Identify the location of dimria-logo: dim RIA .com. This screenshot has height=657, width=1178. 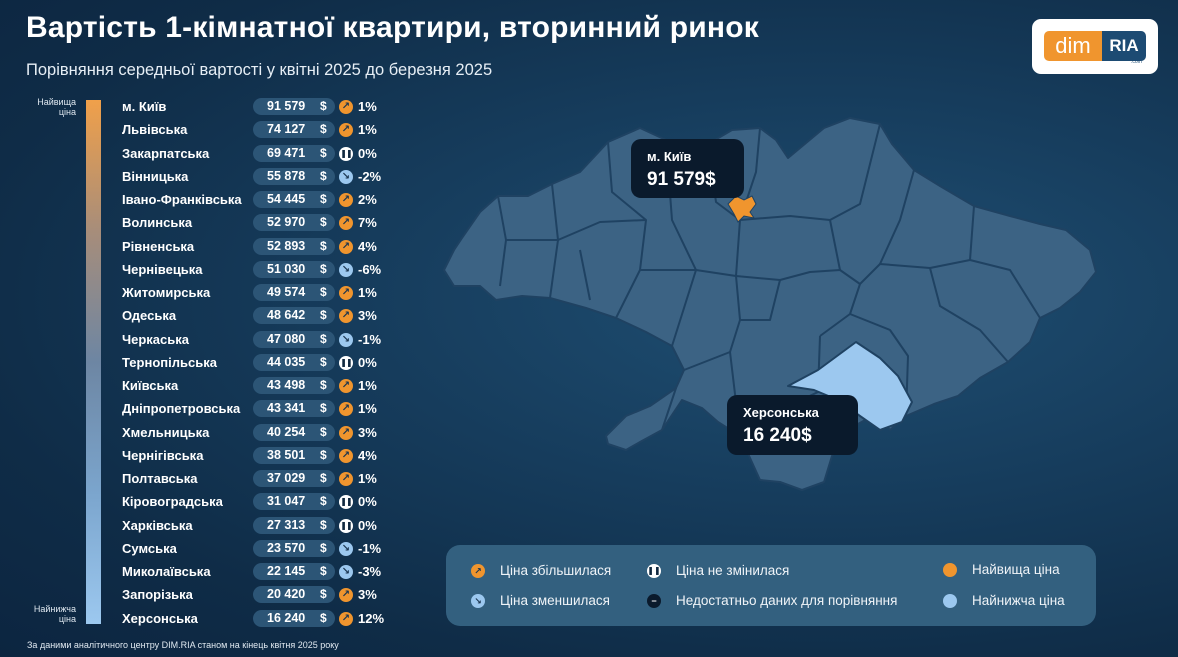
(1095, 46).